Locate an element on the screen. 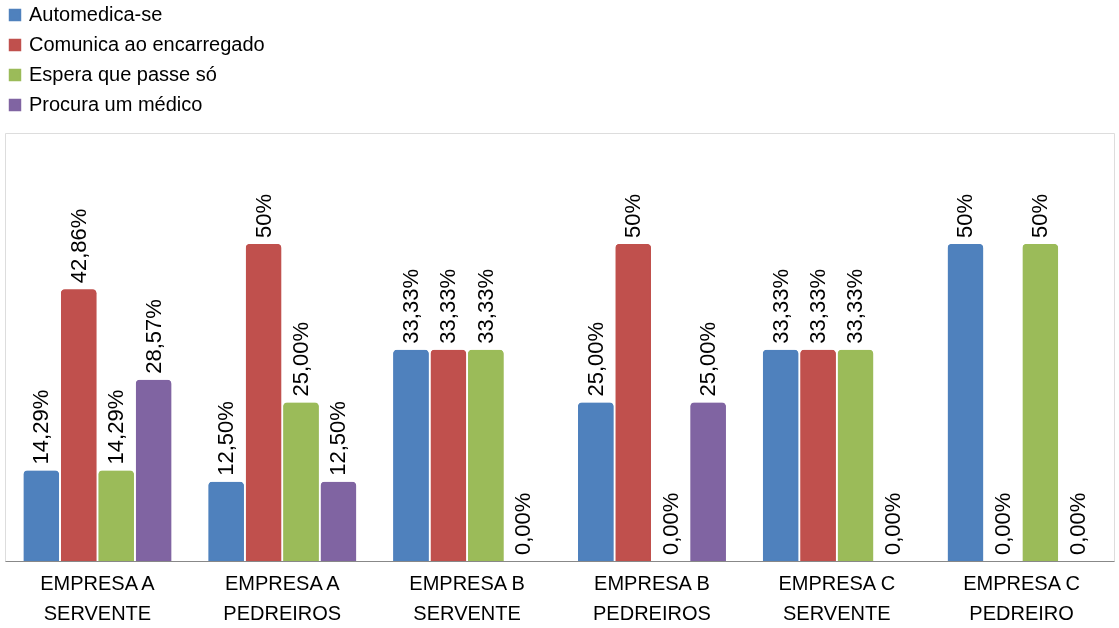 The height and width of the screenshot is (628, 1119). data-label: 28,57% is located at coordinates (153, 336).